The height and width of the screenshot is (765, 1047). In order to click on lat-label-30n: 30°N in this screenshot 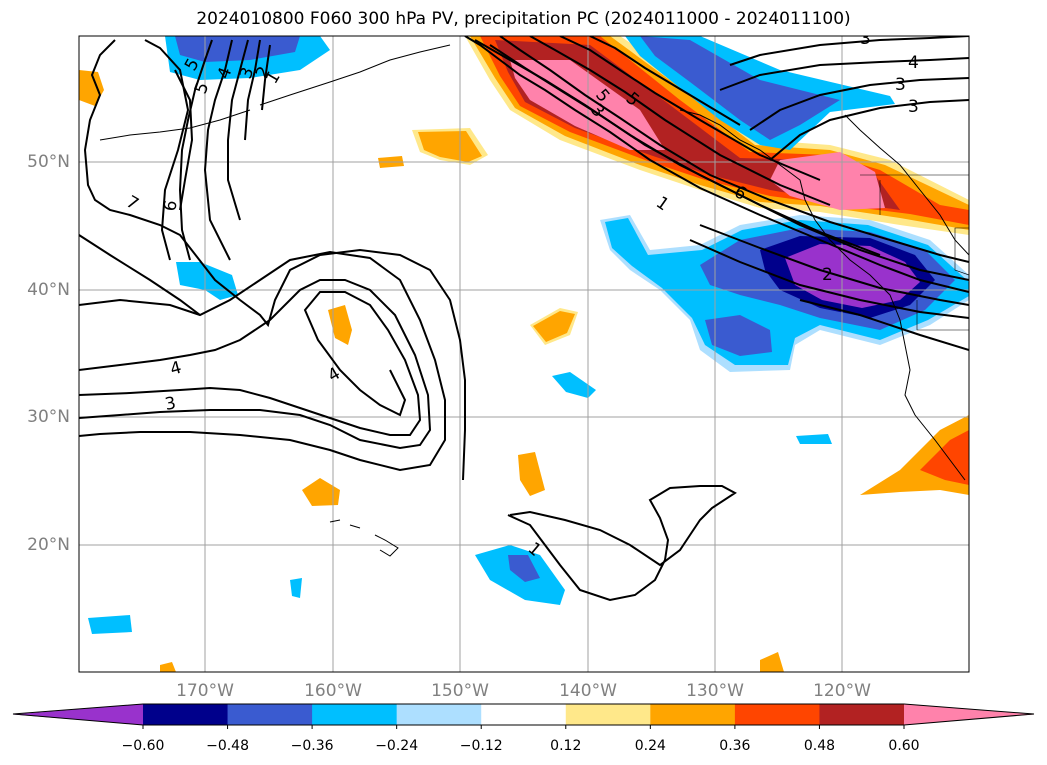, I will do `click(48, 417)`.